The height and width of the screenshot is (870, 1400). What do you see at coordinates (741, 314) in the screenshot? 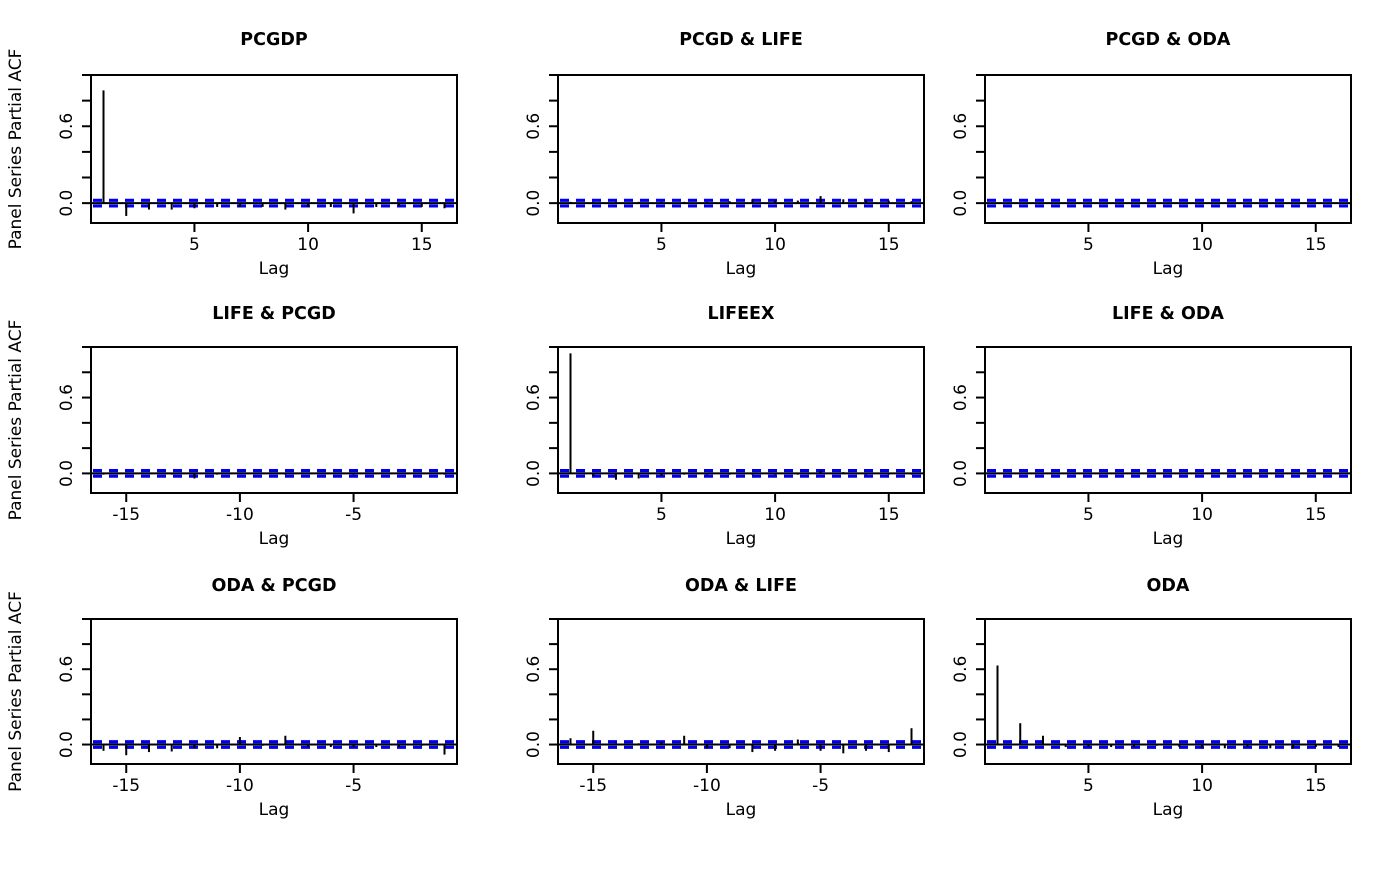
I see `panel-title: LIFEEX` at bounding box center [741, 314].